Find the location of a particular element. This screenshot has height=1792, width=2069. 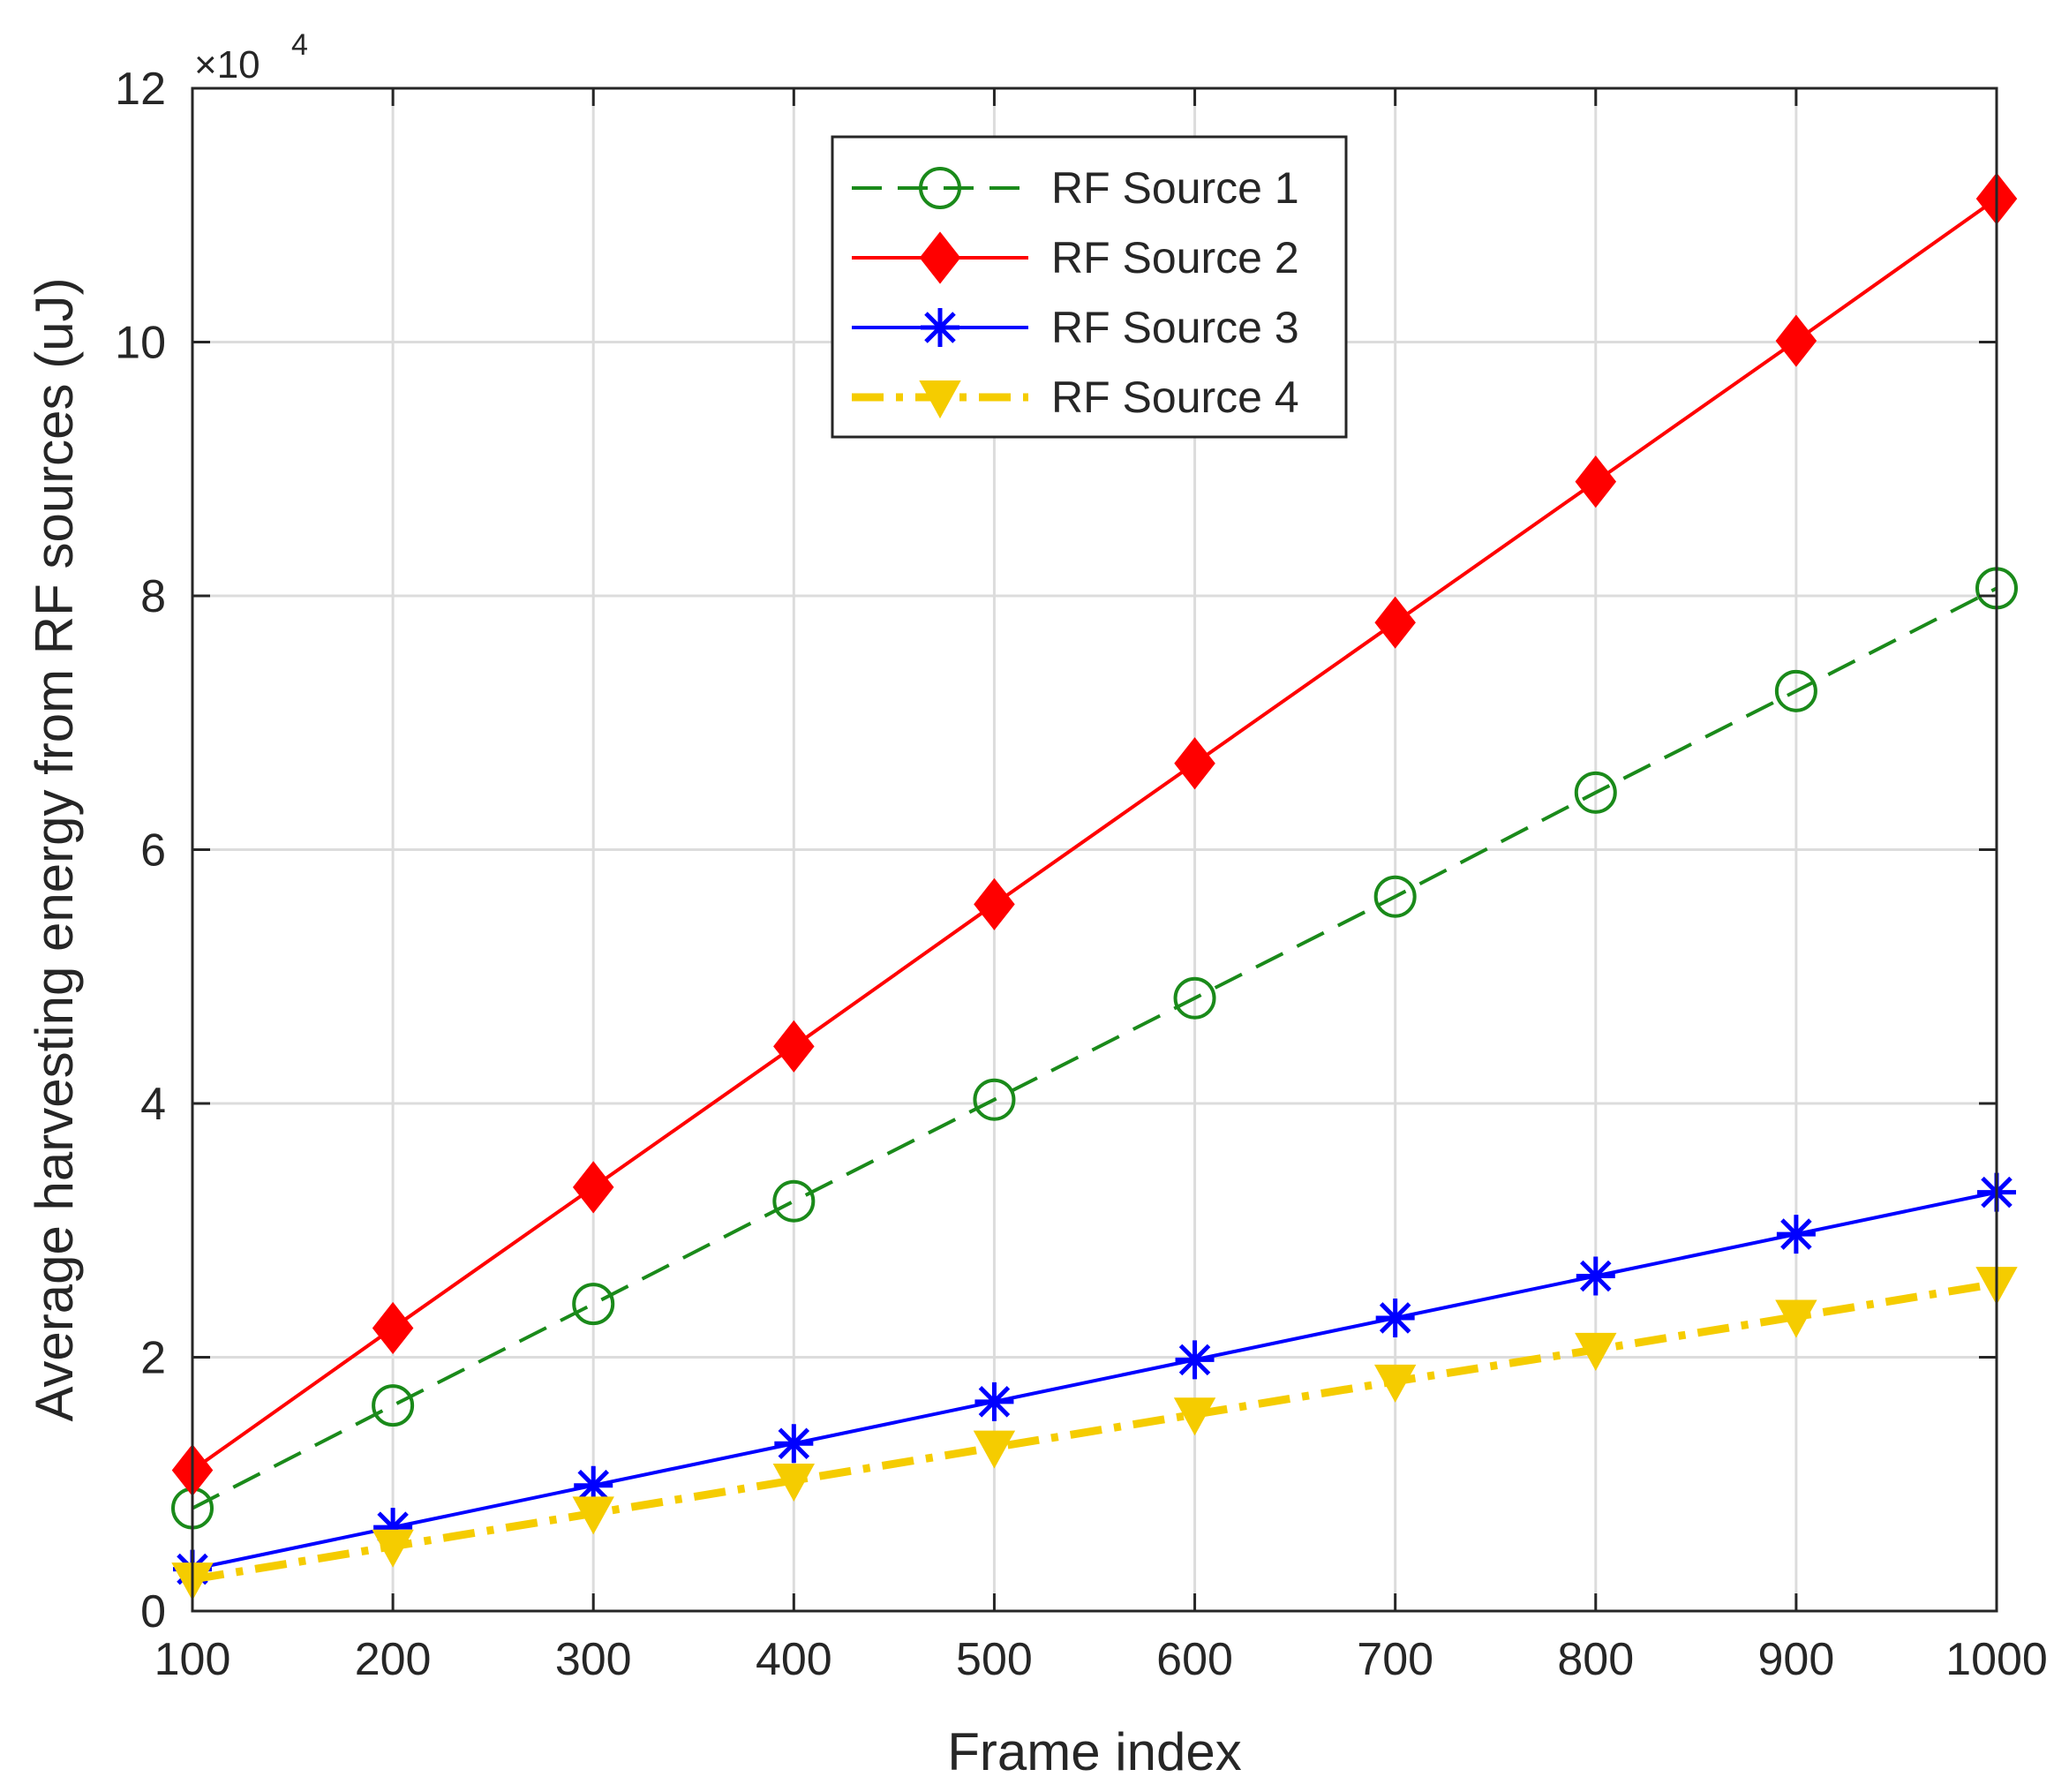

x-tick-label: 700 is located at coordinates (1395, 1659).